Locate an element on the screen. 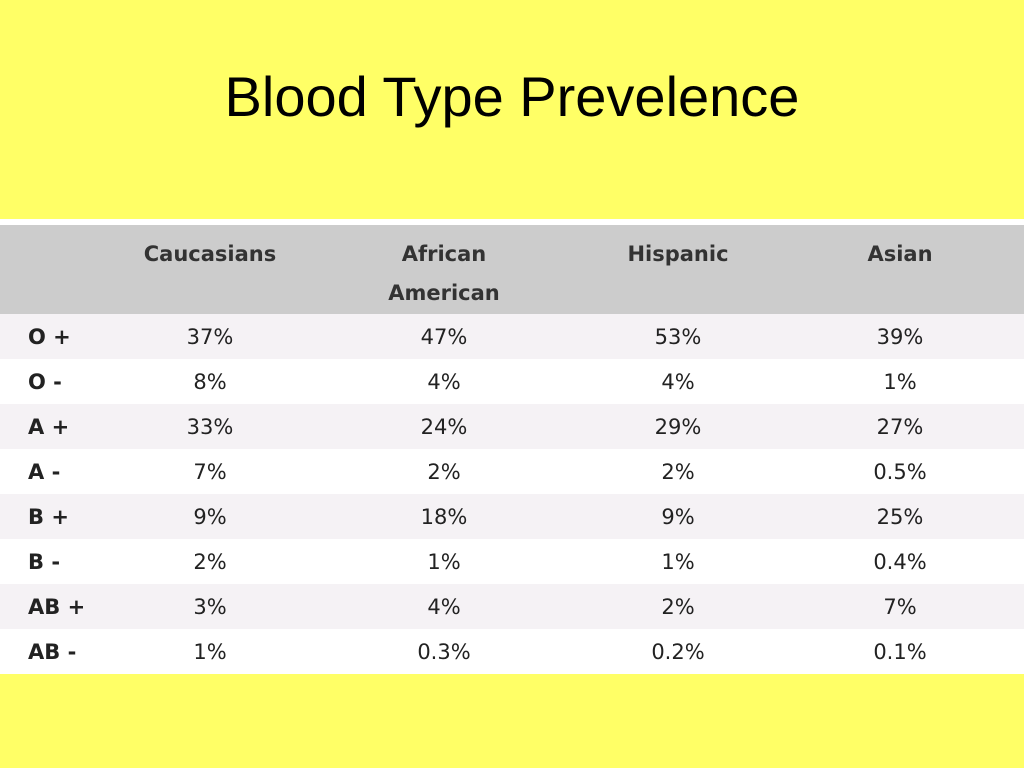 Image resolution: width=1024 pixels, height=768 pixels. table-row: O - 8% 4% 4% 1% is located at coordinates (512, 381).